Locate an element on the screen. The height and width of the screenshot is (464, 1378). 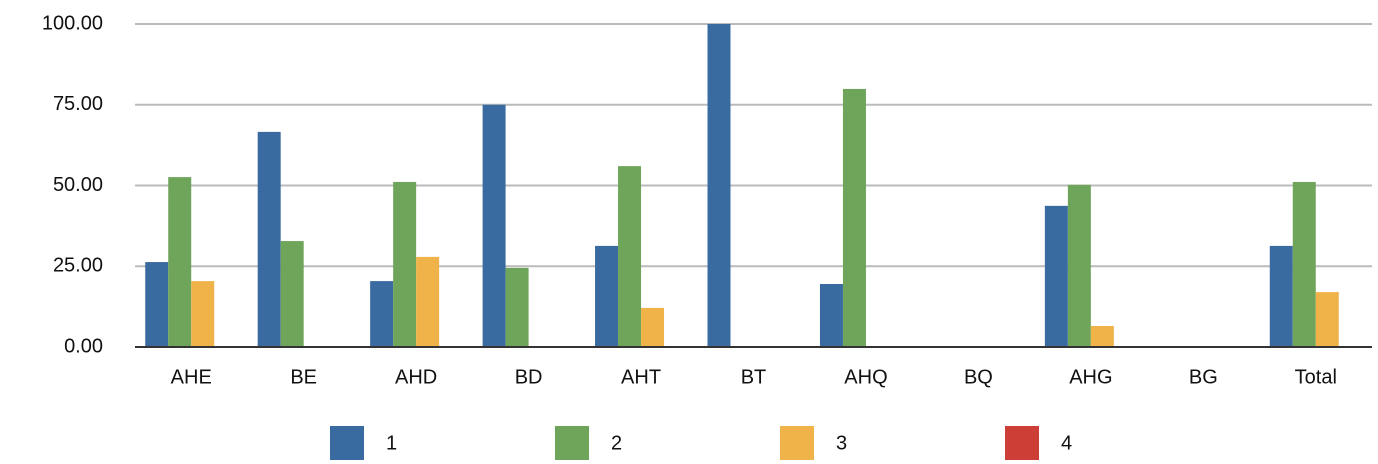
legend-label: 1 is located at coordinates (391, 443).